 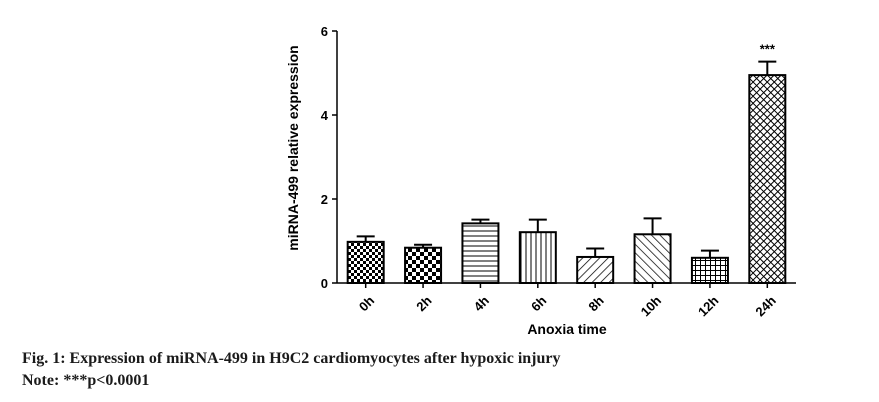 I want to click on bar-2h, so click(x=423, y=265).